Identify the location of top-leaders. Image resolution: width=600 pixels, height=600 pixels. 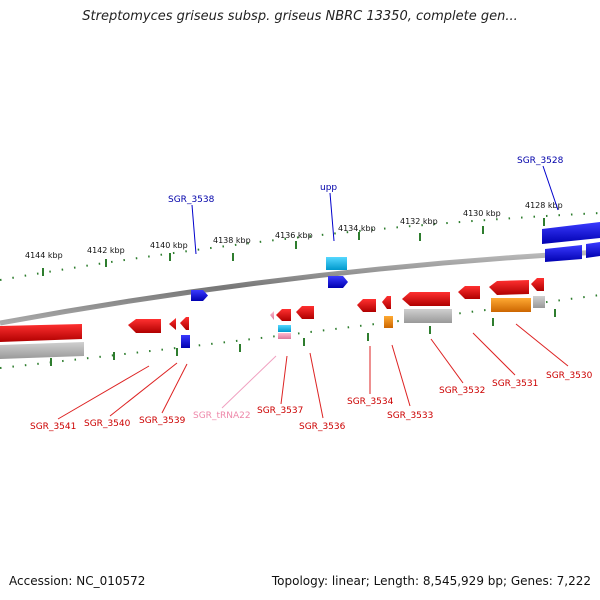
(375, 210).